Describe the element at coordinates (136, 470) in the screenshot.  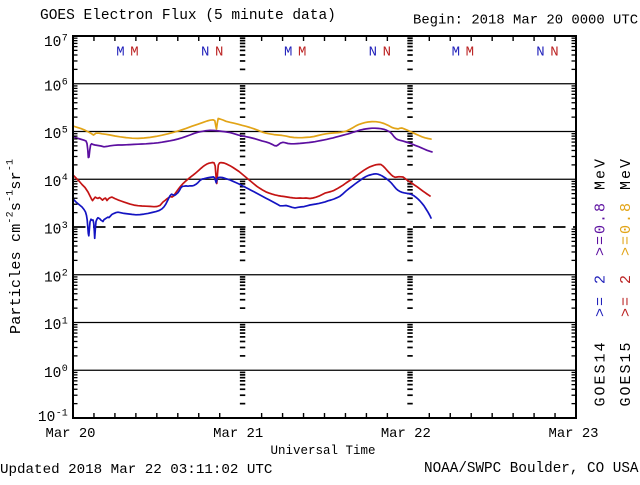
I see `svg-text:Updated 2018 Mar 22 03:11:02 U: Updated 2018 Mar 22 03:11:02 UTC` at that location.